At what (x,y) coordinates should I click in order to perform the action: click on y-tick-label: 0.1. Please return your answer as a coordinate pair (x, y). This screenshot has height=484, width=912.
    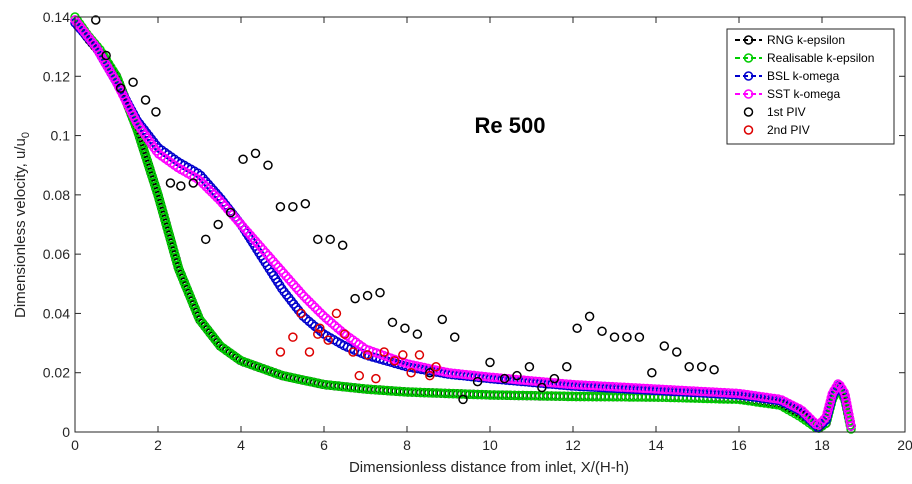
    Looking at the image, I should click on (61, 136).